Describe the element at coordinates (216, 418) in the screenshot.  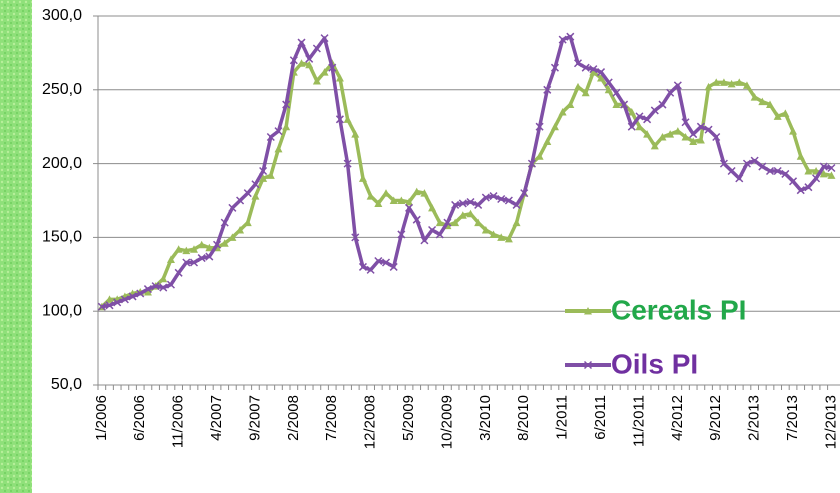
I see `x-tick-label: 4/2007` at that location.